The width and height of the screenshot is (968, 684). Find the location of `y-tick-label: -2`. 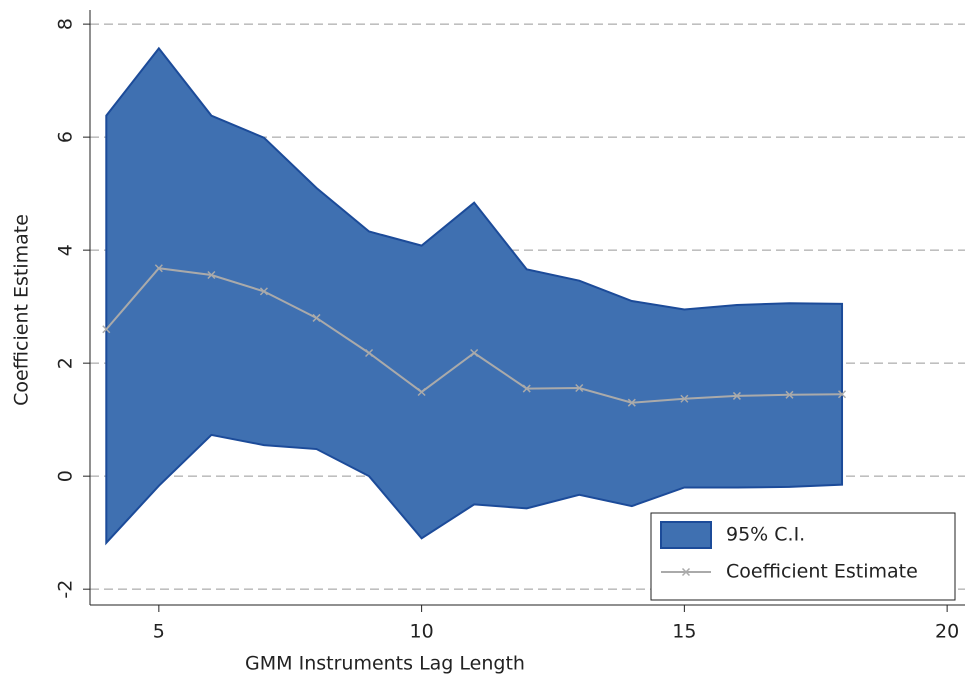

y-tick-label: -2 is located at coordinates (66, 589).